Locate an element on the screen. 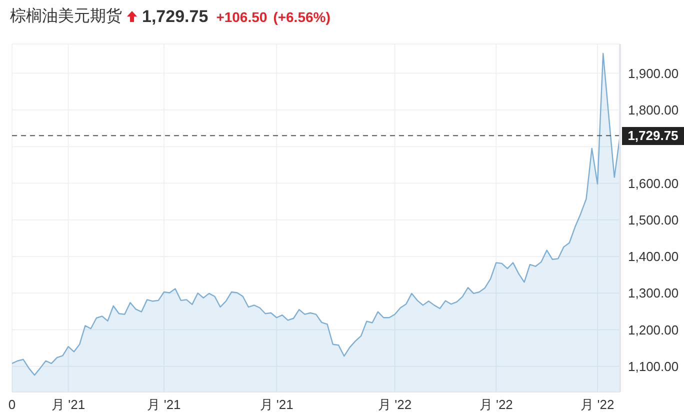 The image size is (684, 420). y-tick-label: 1,300.00 is located at coordinates (653, 293).